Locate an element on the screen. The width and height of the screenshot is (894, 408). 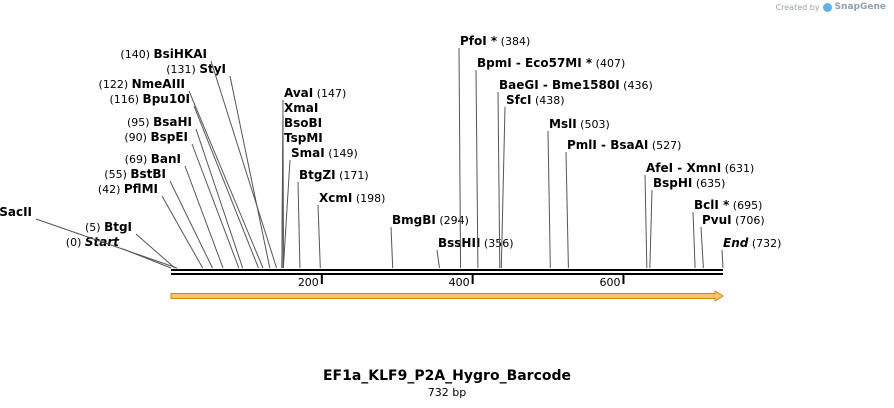
site-bani: (69) BanI is located at coordinates (174, 210).